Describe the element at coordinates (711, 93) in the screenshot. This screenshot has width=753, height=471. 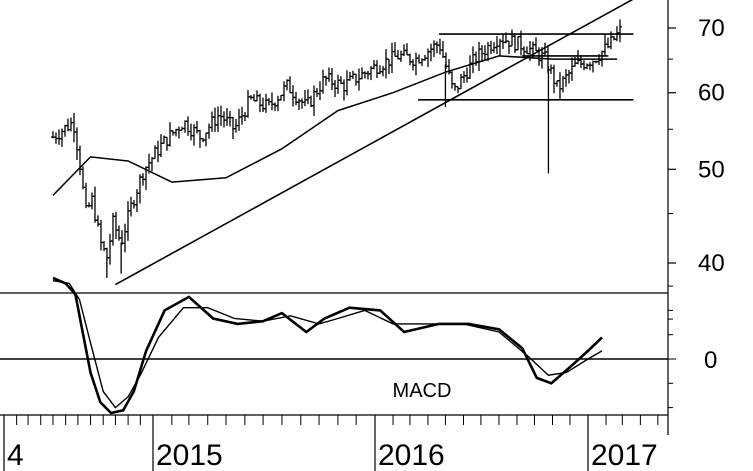
I see `price-y-tick-label: 60` at that location.